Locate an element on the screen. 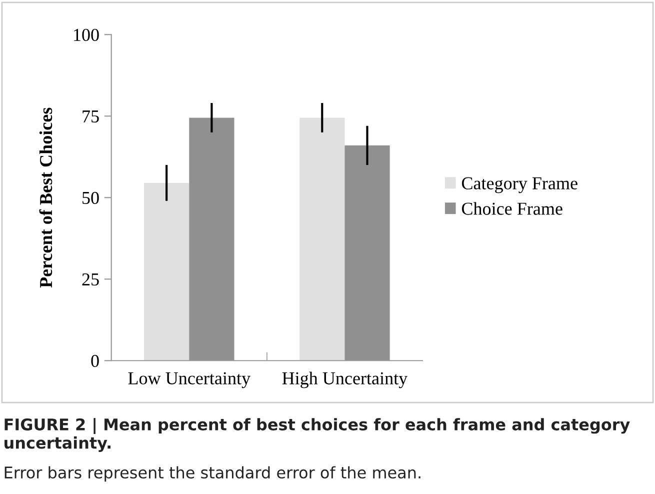 The width and height of the screenshot is (655, 494). y-axis-title: Percent of Best Choices is located at coordinates (45, 198).